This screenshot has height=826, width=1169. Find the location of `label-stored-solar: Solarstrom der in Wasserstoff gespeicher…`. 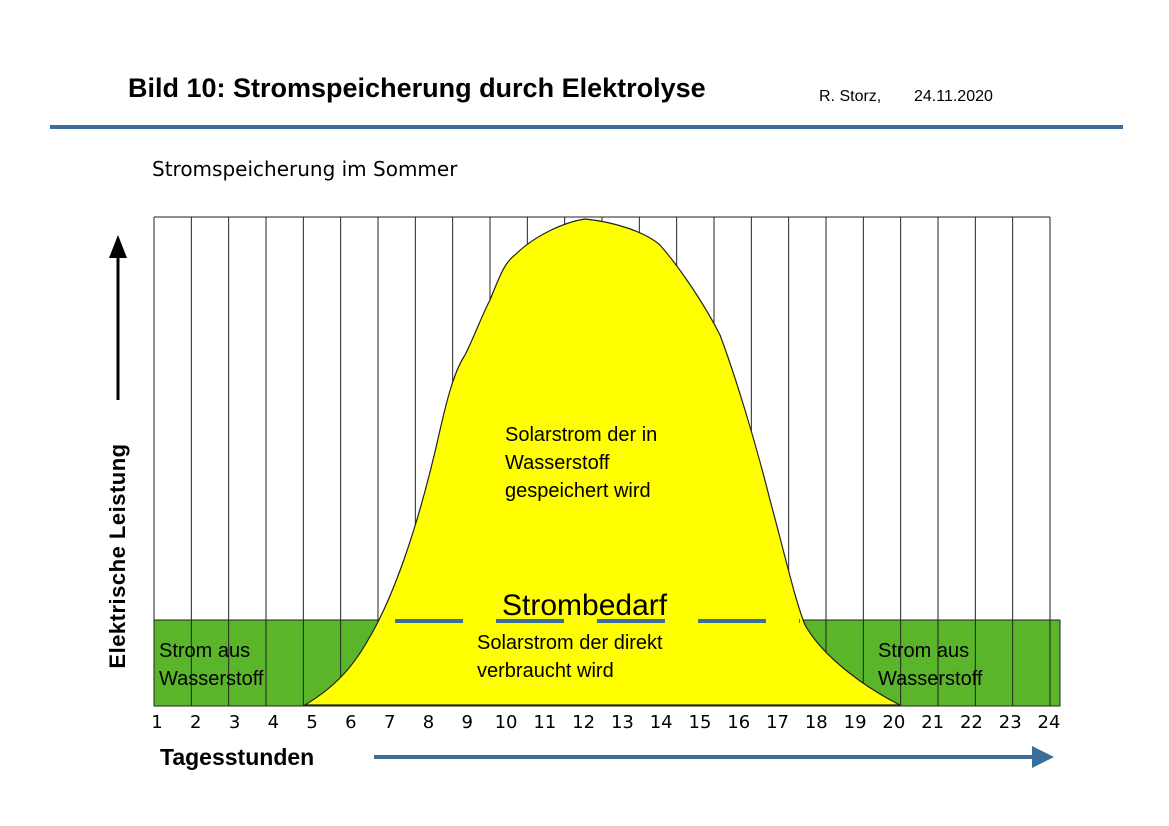

label-stored-solar: Solarstrom der in Wasserstoff gespeicher… is located at coordinates (581, 463).